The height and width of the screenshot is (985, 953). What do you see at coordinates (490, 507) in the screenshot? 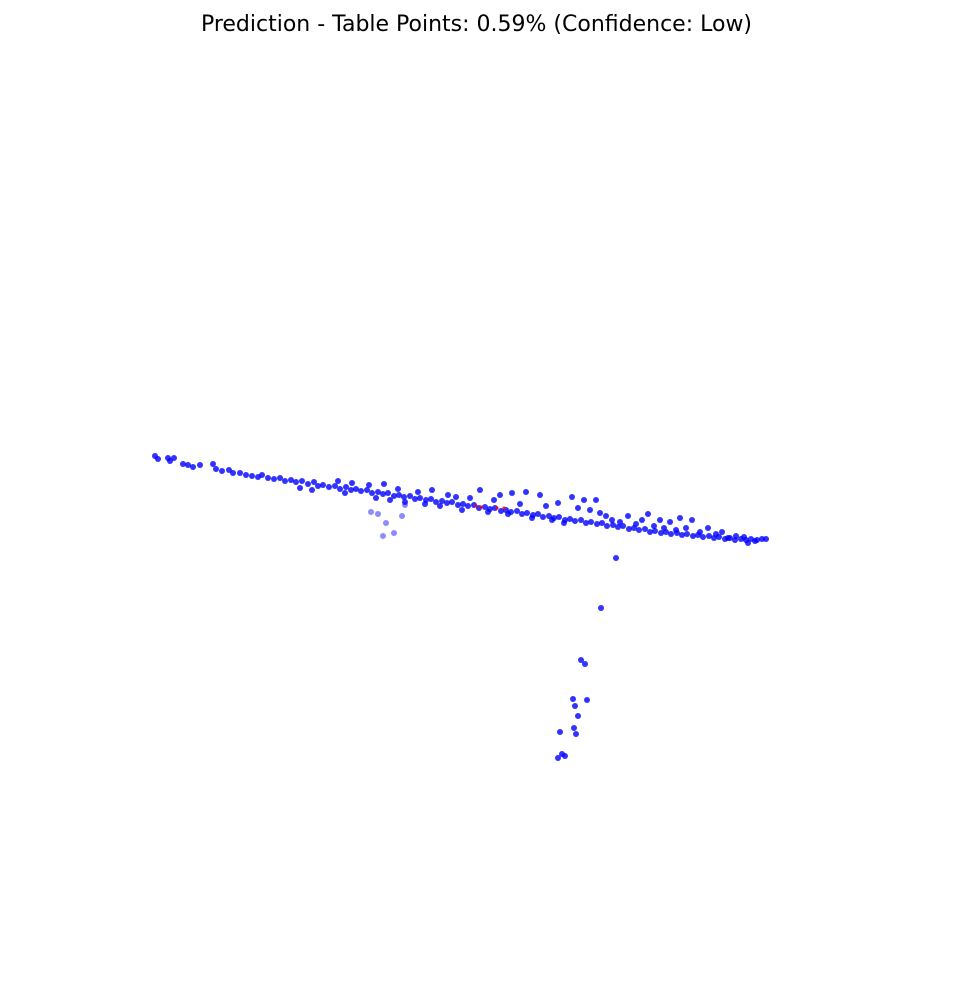
I see `series-table` at bounding box center [490, 507].